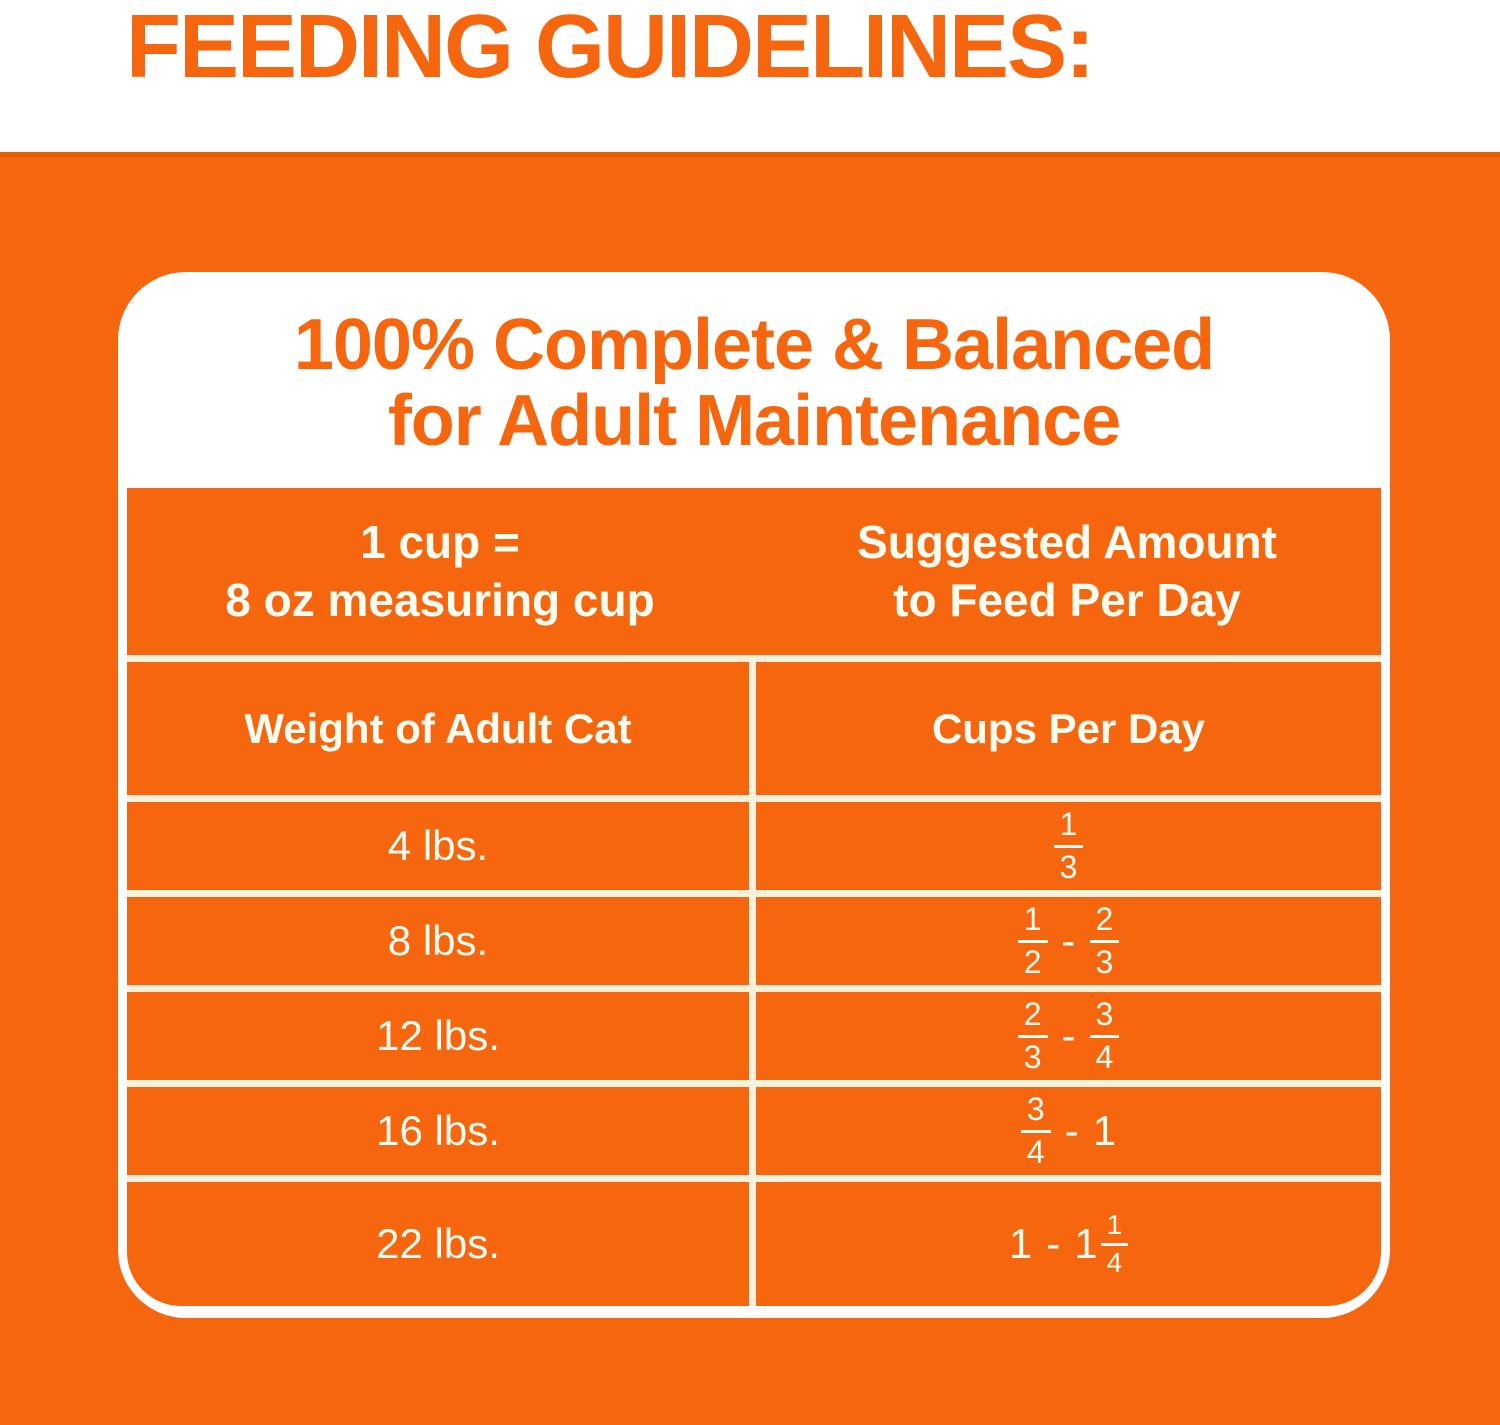 The height and width of the screenshot is (1425, 1500). What do you see at coordinates (440, 542) in the screenshot?
I see `header-cup-line1: 1 cup =` at bounding box center [440, 542].